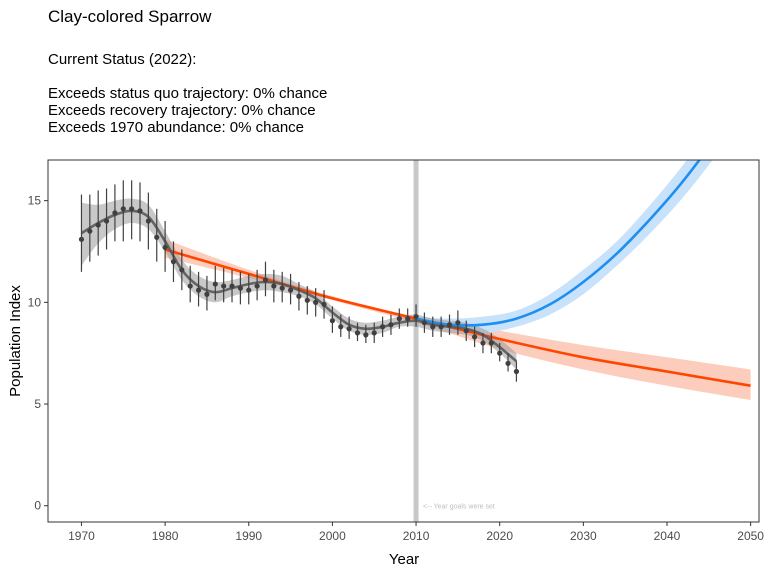 Image resolution: width=768 pixels, height=576 pixels. What do you see at coordinates (499, 536) in the screenshot?
I see `x-tick-label: 2020` at bounding box center [499, 536].